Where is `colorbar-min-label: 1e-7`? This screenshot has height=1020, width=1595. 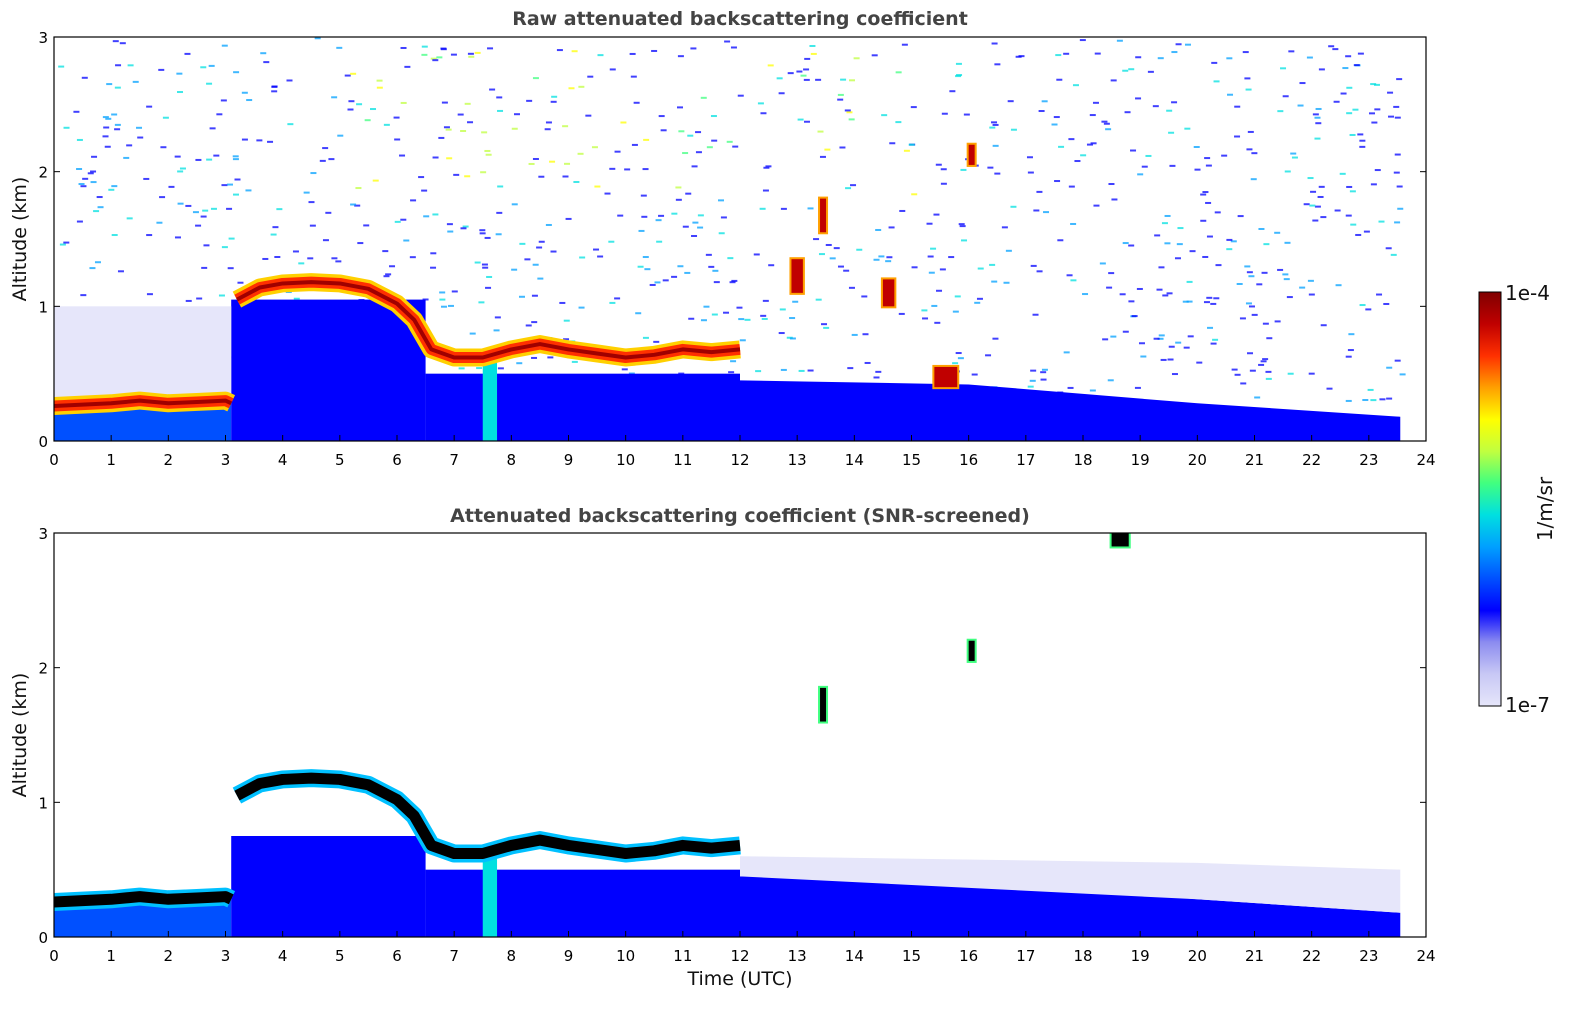 colorbar-min-label: 1e-7 is located at coordinates (1527, 705).